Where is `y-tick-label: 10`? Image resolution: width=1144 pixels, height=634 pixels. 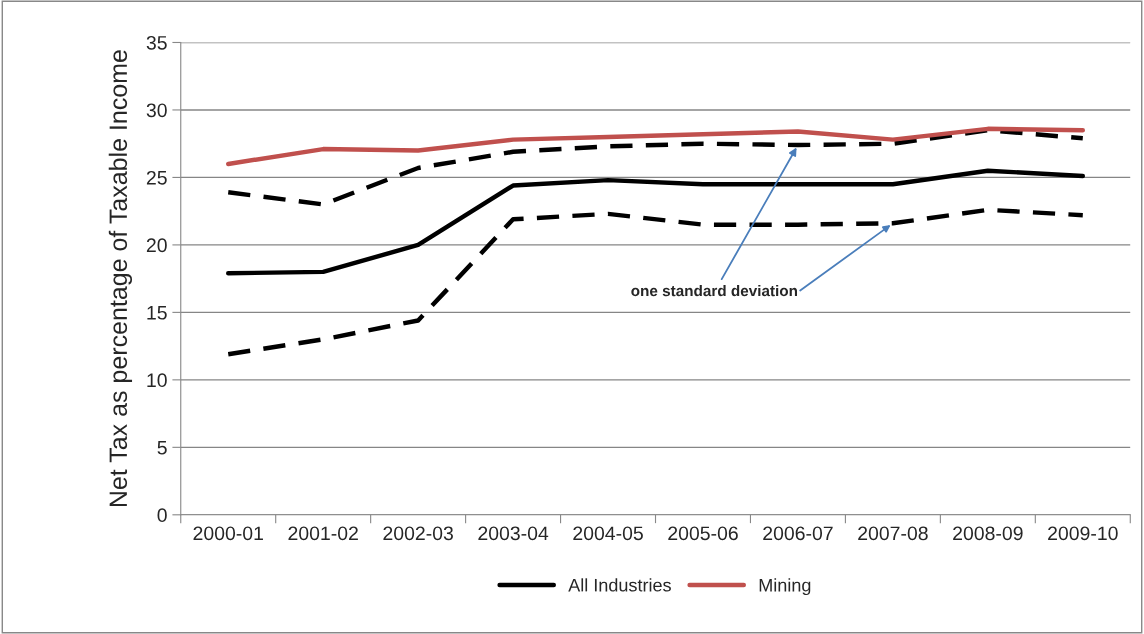 y-tick-label: 10 is located at coordinates (157, 380).